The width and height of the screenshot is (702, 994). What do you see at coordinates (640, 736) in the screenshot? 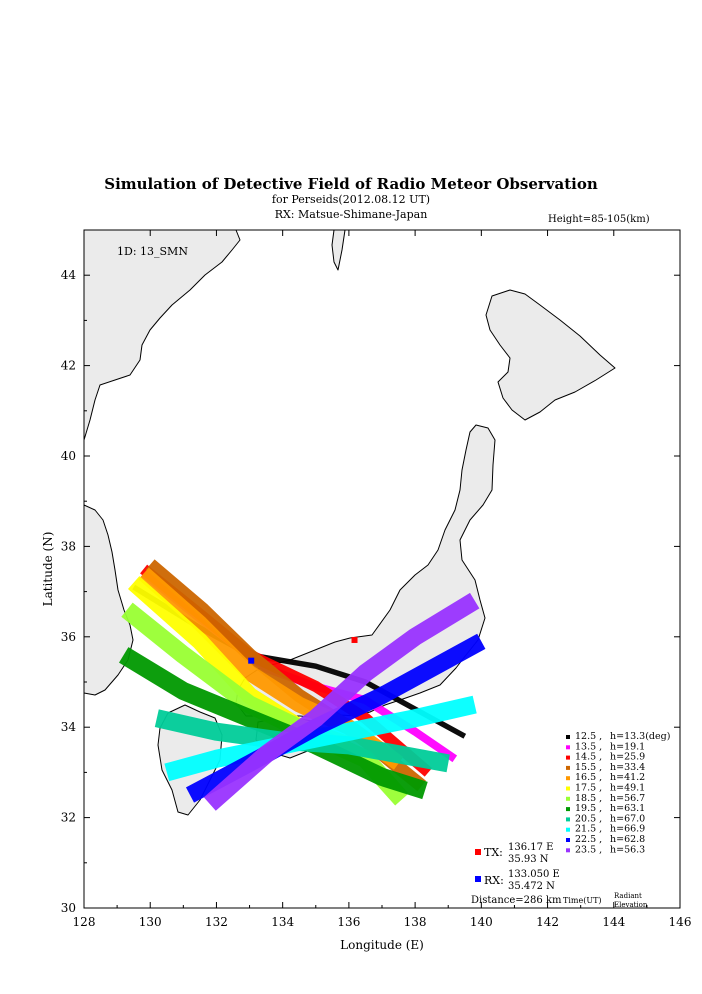
I see `legend-elevation: h=13.3(deg)` at bounding box center [640, 736].